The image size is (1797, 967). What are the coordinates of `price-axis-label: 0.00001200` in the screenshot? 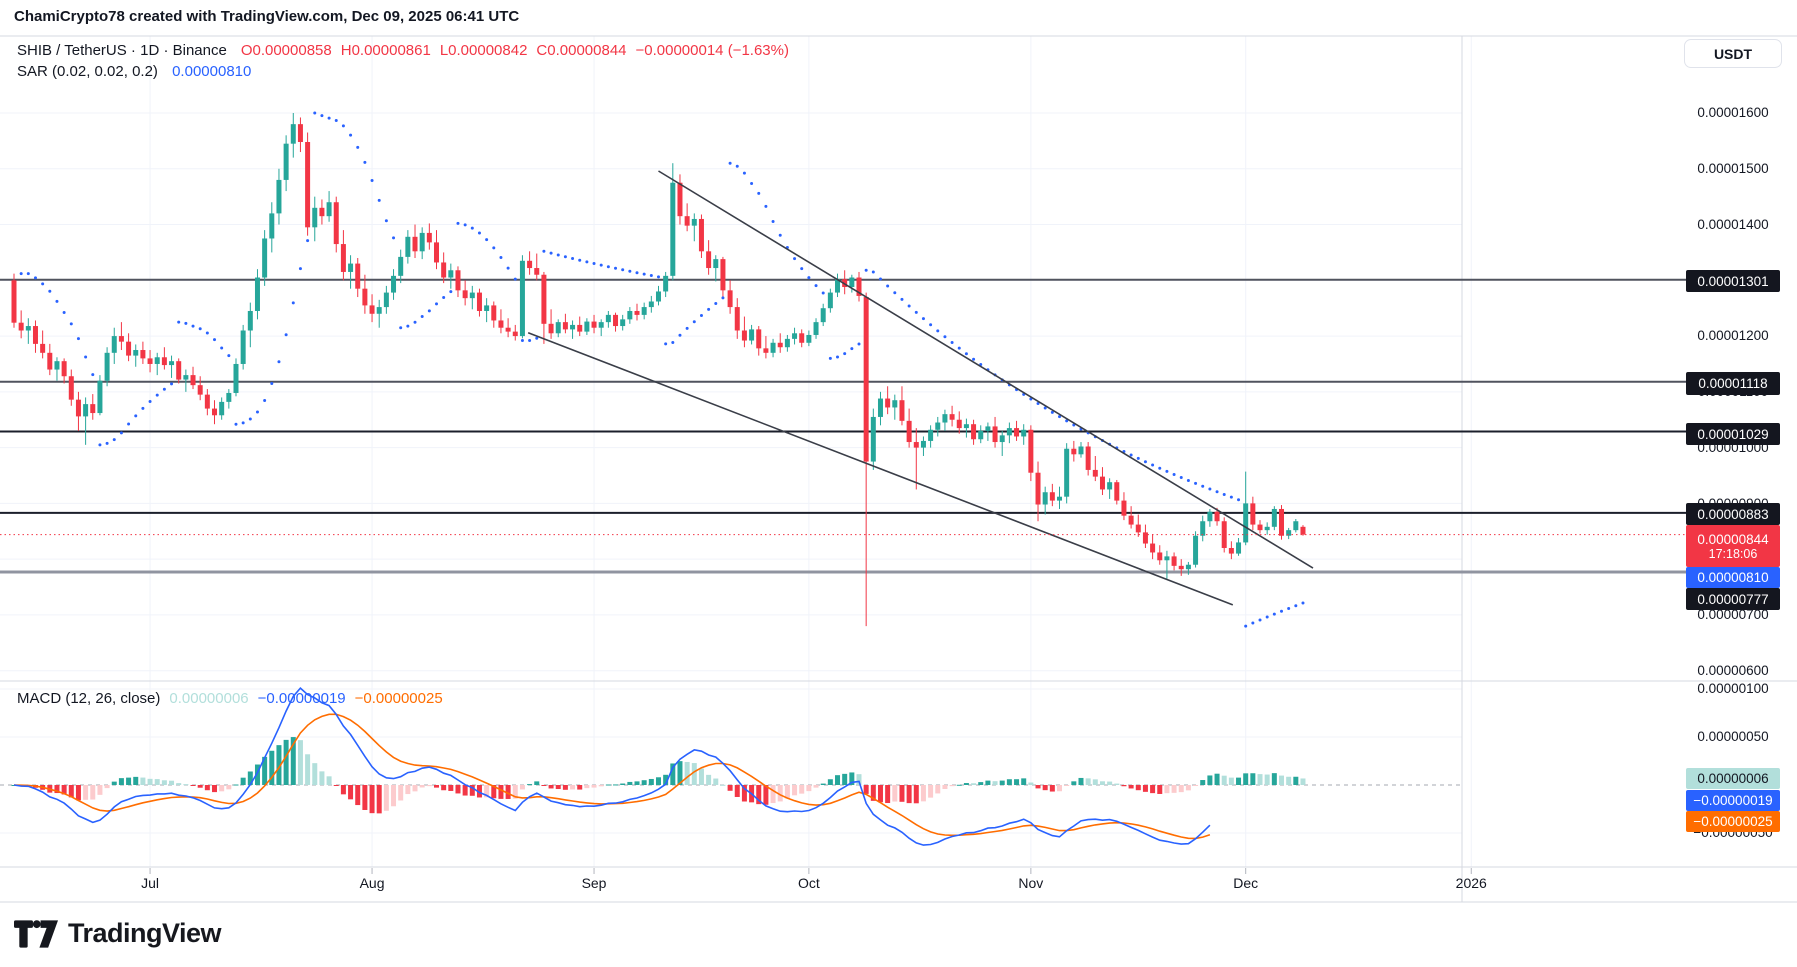 It's located at (1733, 335).